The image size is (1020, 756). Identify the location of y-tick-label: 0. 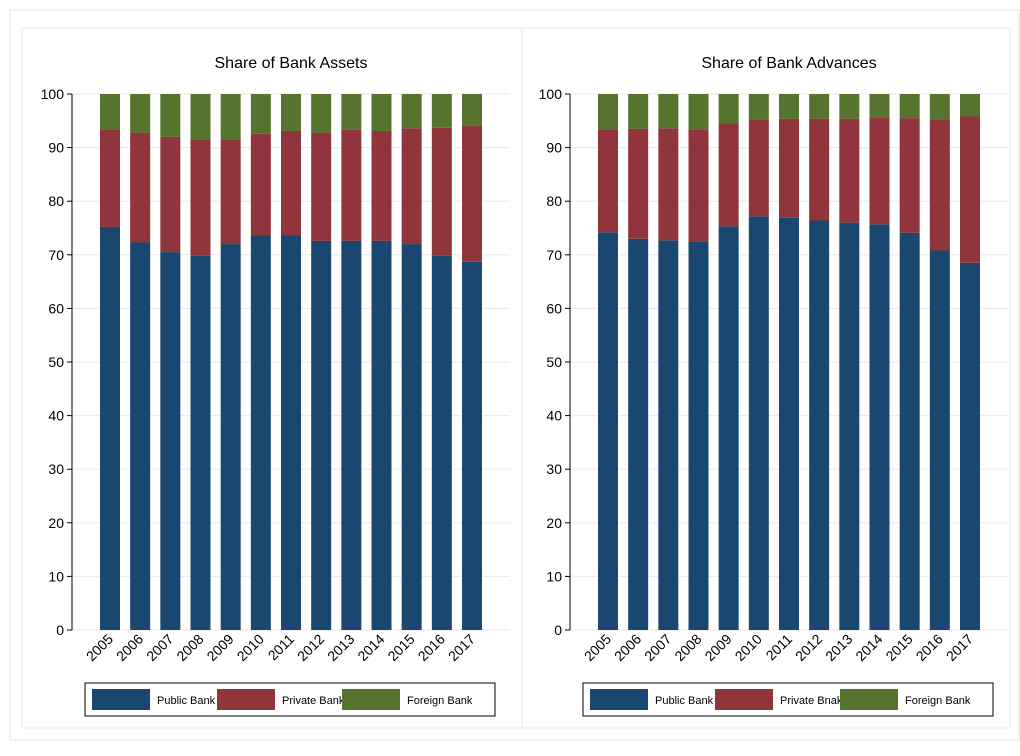
(558, 630).